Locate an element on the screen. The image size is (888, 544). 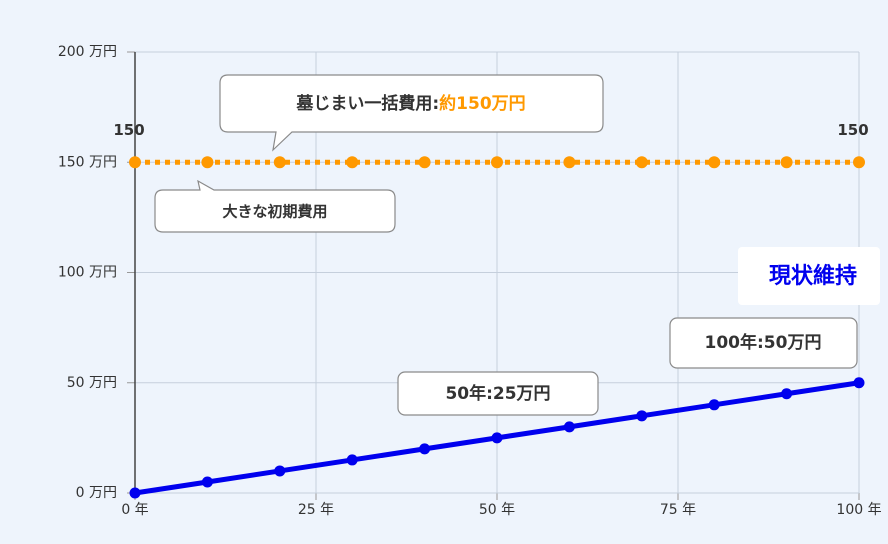
callout-text: 墓じまい一括費用:約150万円 is located at coordinates (410, 103).